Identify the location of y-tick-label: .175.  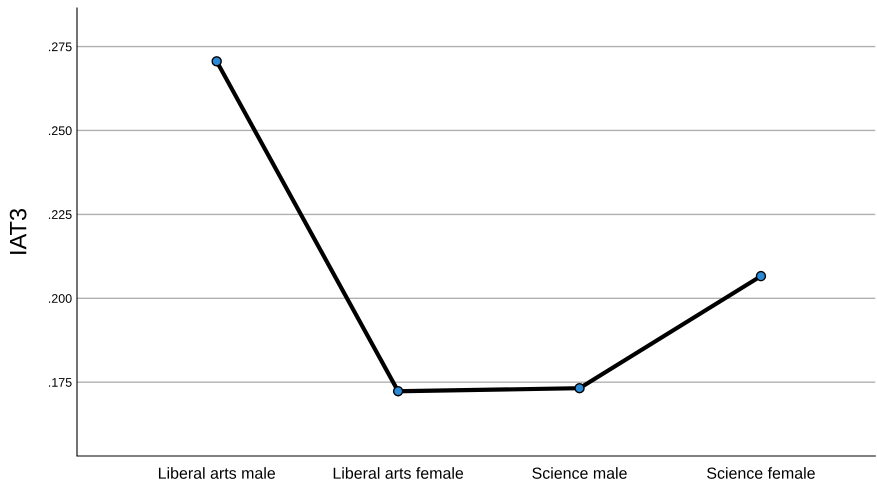
(60, 382).